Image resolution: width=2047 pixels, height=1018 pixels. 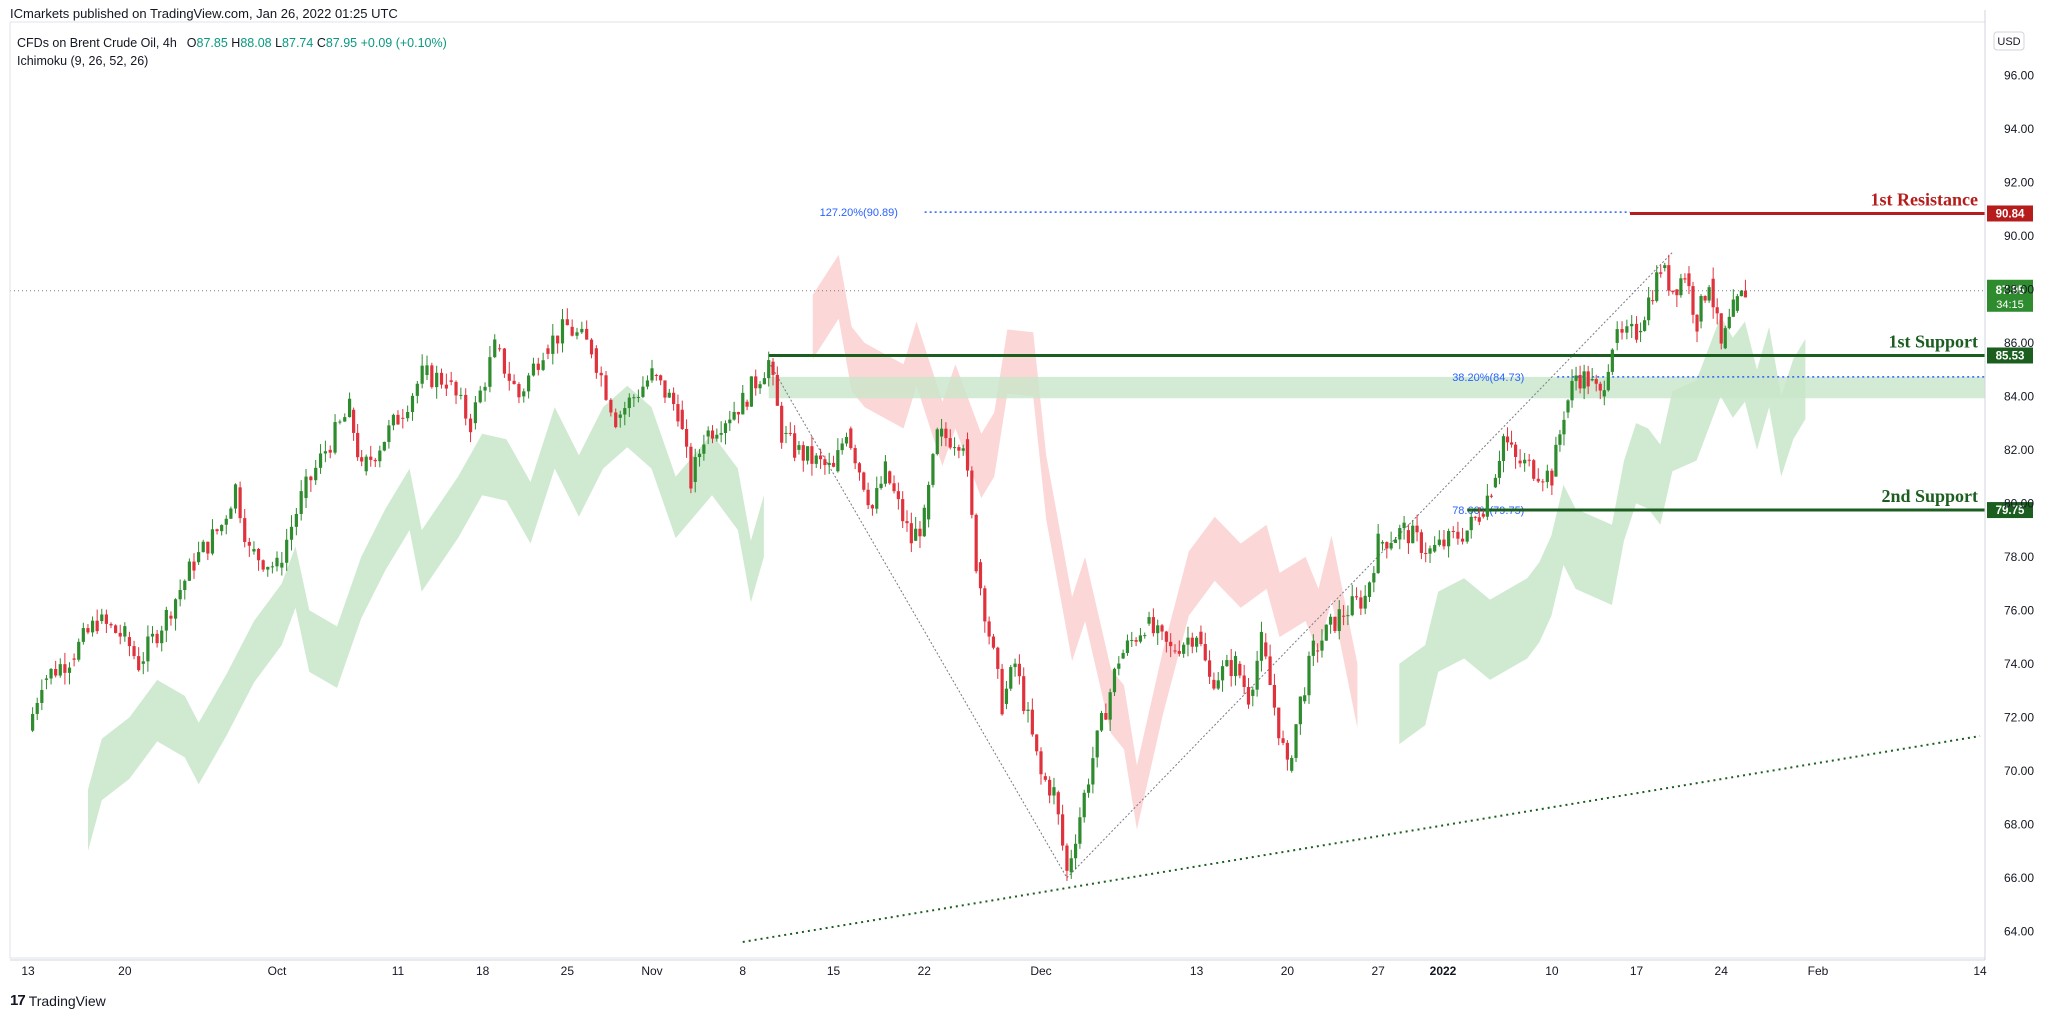 I want to click on y-tick-label: 94.00, so click(x=2019, y=129).